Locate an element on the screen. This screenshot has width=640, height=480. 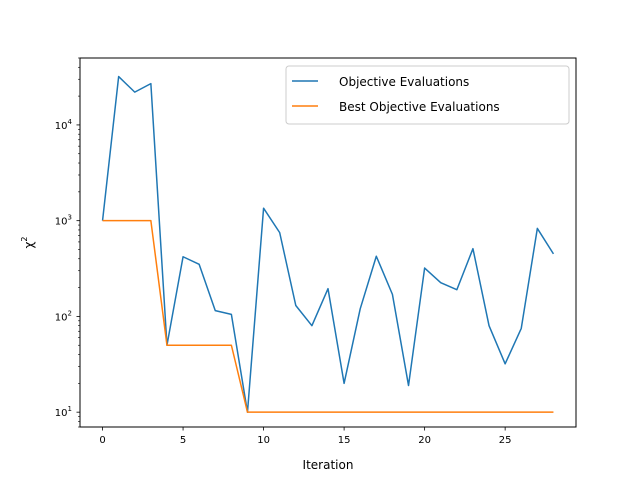
y-tick-label: 10⁴ is located at coordinates (64, 125).